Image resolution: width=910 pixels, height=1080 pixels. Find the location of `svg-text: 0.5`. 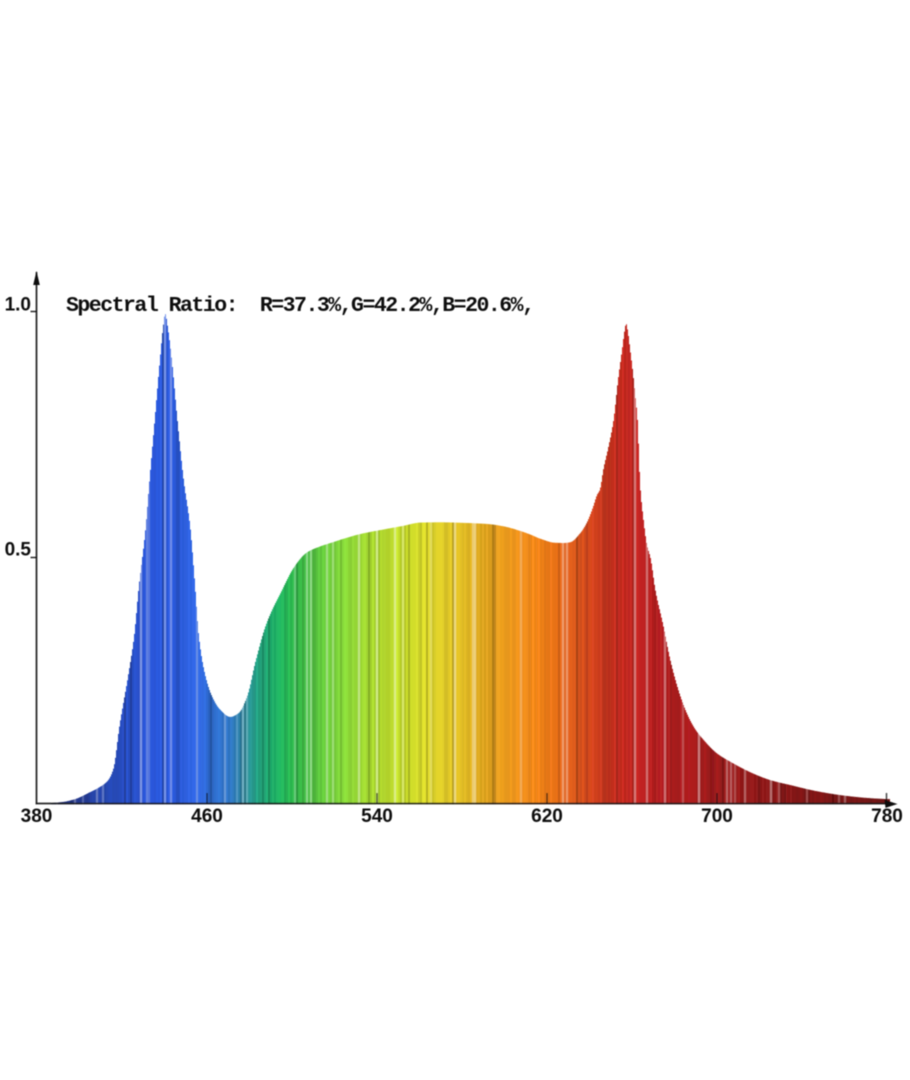

svg-text: 0.5 is located at coordinates (18, 550).